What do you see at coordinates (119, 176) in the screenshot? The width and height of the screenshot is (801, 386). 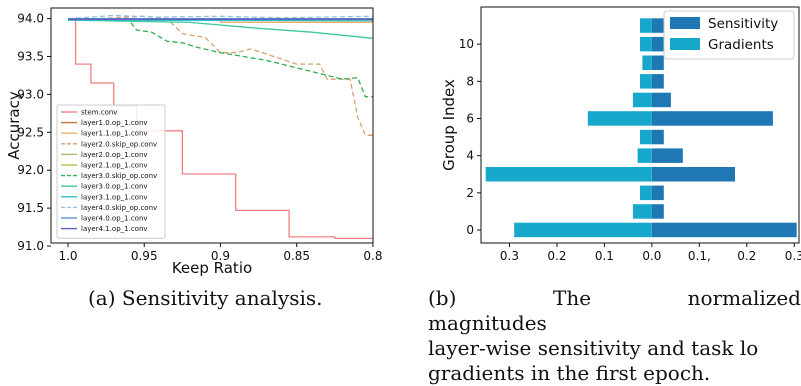 I see `legend-label: layer3.0.skip_op.conv` at bounding box center [119, 176].